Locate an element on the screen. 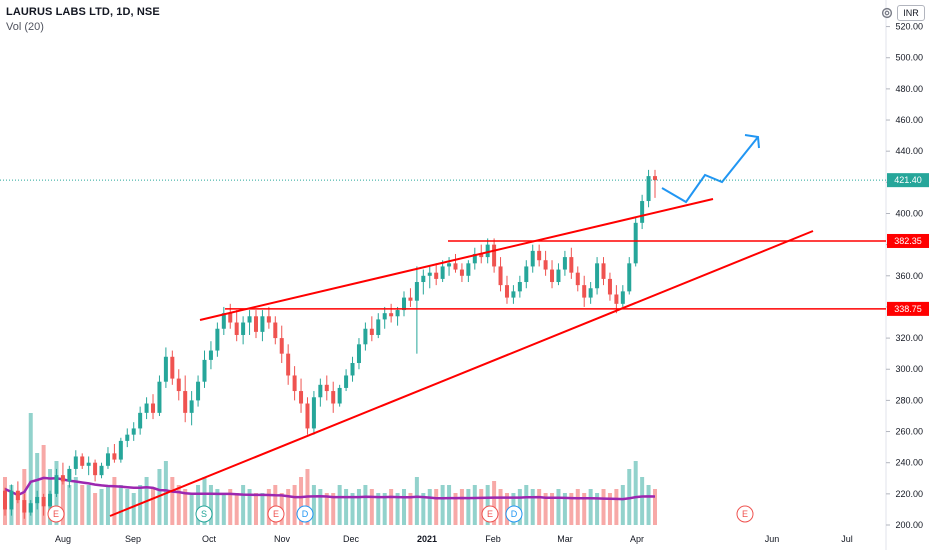 Image resolution: width=932 pixels, height=550 pixels. y-tick-label: 280.00 is located at coordinates (909, 400).